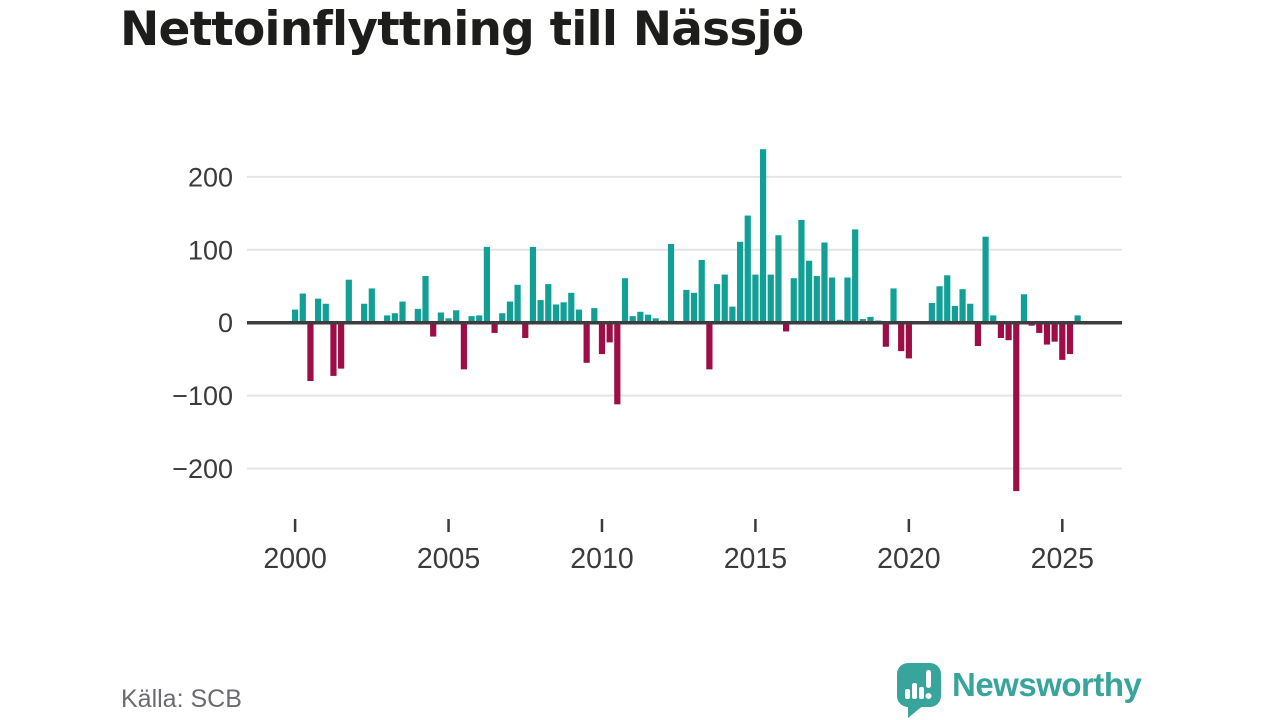 Image resolution: width=1280 pixels, height=720 pixels. I want to click on speech-bubble-tail, so click(916, 710).